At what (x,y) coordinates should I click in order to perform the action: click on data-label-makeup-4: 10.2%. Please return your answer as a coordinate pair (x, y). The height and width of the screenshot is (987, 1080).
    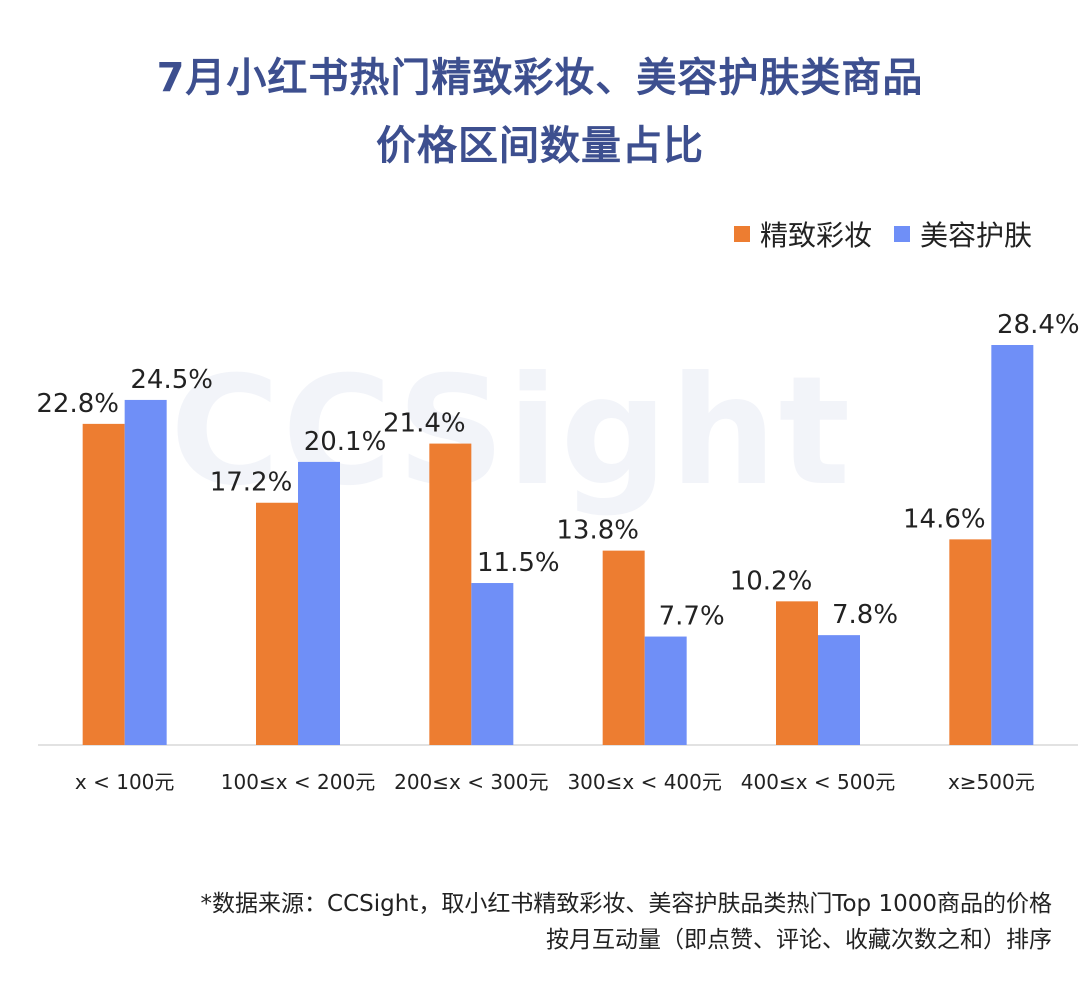
    Looking at the image, I should click on (771, 581).